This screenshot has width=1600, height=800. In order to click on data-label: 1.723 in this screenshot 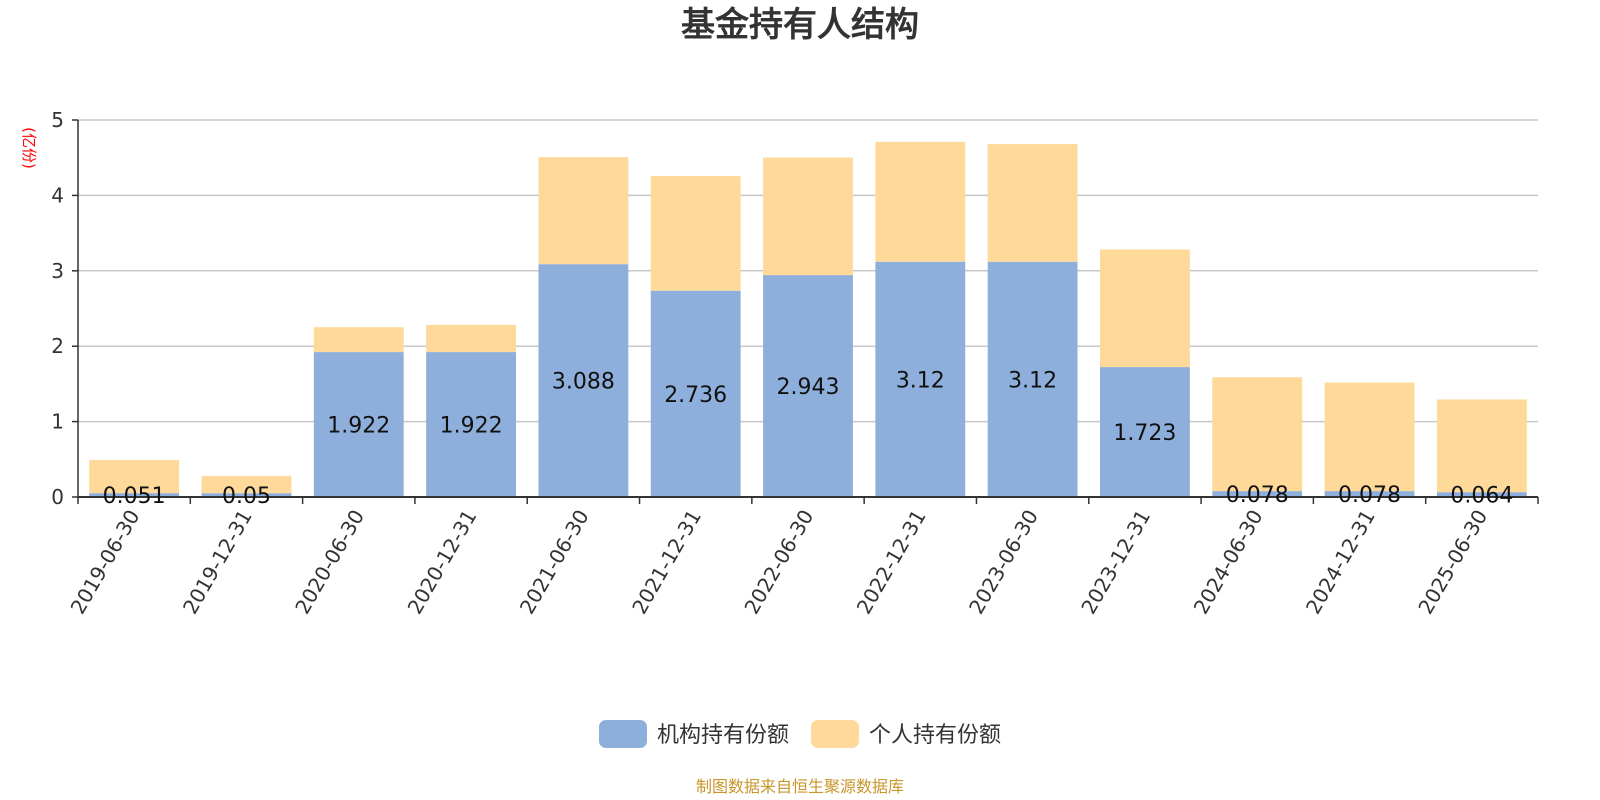, I will do `click(1144, 433)`.